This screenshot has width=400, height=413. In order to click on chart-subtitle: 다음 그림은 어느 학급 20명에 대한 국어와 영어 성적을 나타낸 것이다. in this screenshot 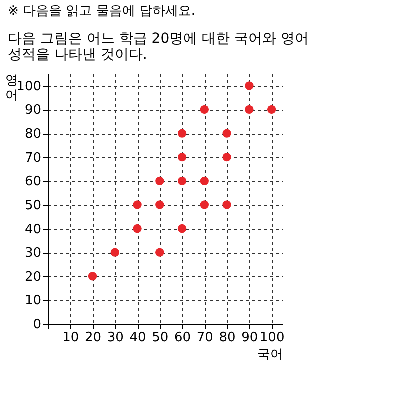, I will do `click(158, 47)`.